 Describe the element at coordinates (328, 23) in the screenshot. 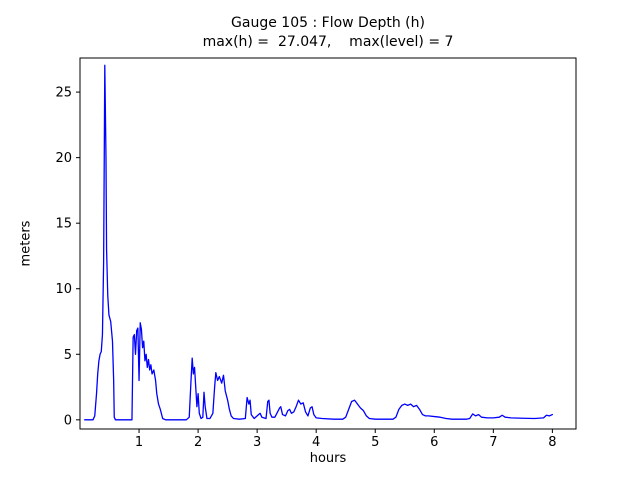

I see `chart-title: Gauge 105 : Flow Depth (h)` at that location.